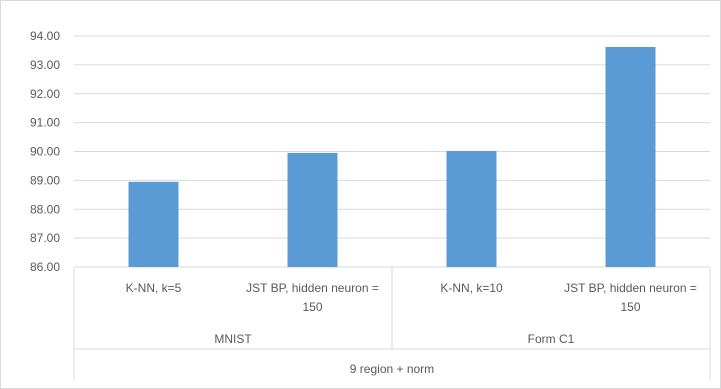 This screenshot has height=389, width=721. I want to click on super-group-label: 9 region + norm, so click(392, 369).